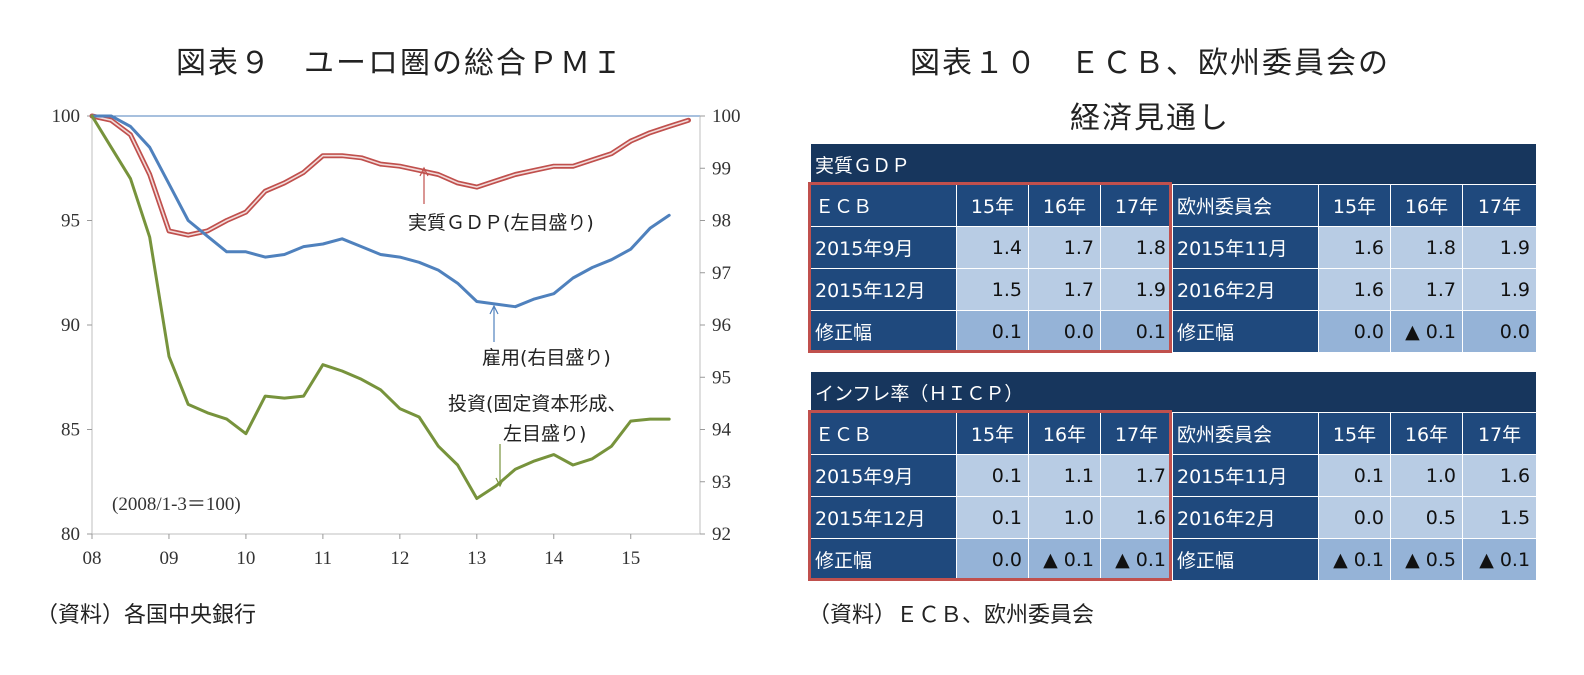 This screenshot has height=675, width=1584. Describe the element at coordinates (1245, 289) in the screenshot. I see `gdp-row-label: 2016年2月` at that location.